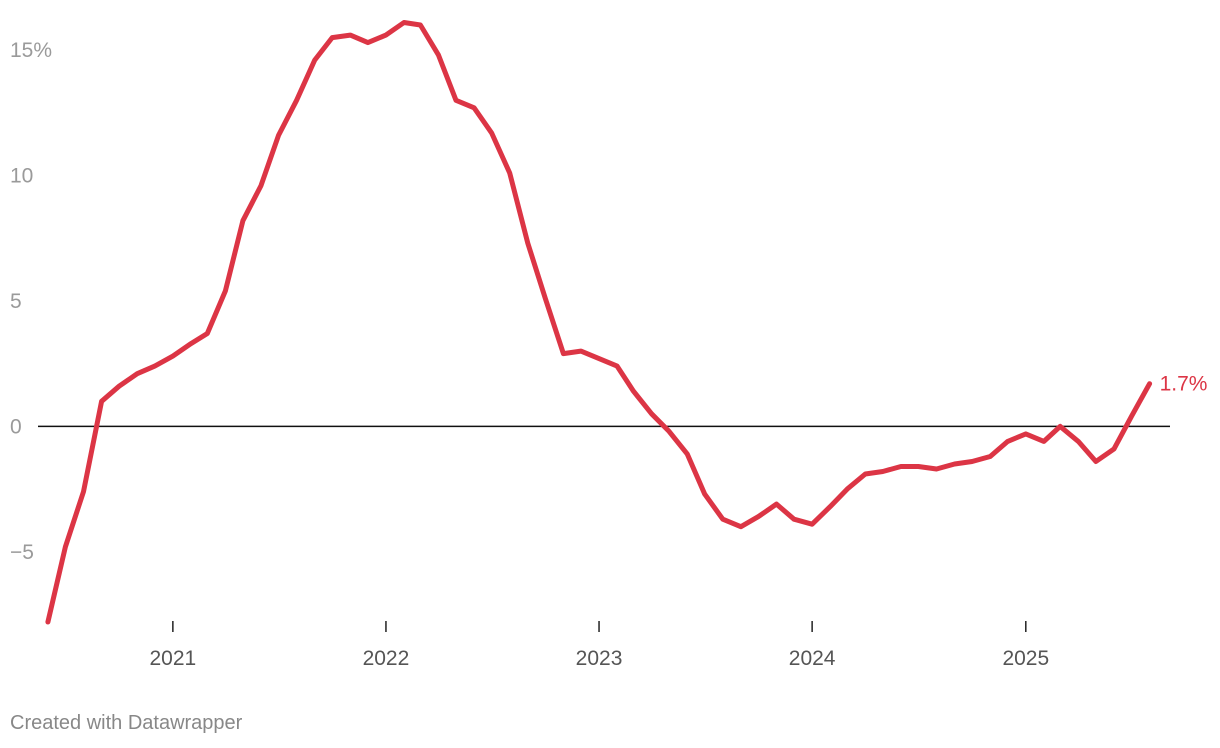  Describe the element at coordinates (16, 426) in the screenshot. I see `y-tick-label: 0` at that location.